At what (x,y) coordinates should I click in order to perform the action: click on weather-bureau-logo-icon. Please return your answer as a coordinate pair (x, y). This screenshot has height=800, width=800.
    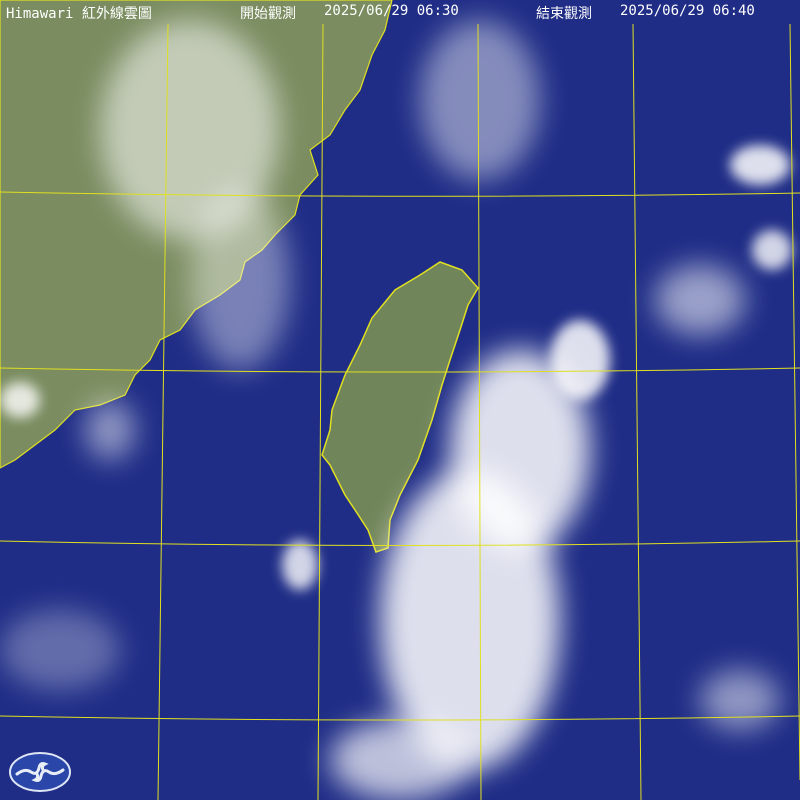
    Looking at the image, I should click on (40, 772).